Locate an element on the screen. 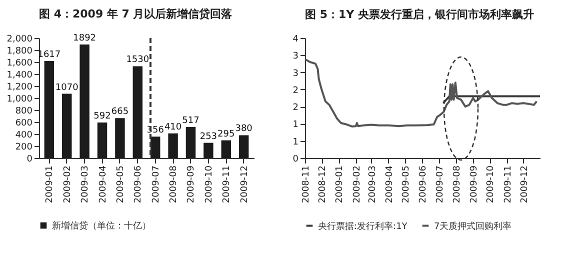 The width and height of the screenshot is (573, 268). chart-title: 图 4：2009 年 7 月以后新增信贷回落 is located at coordinates (136, 13).